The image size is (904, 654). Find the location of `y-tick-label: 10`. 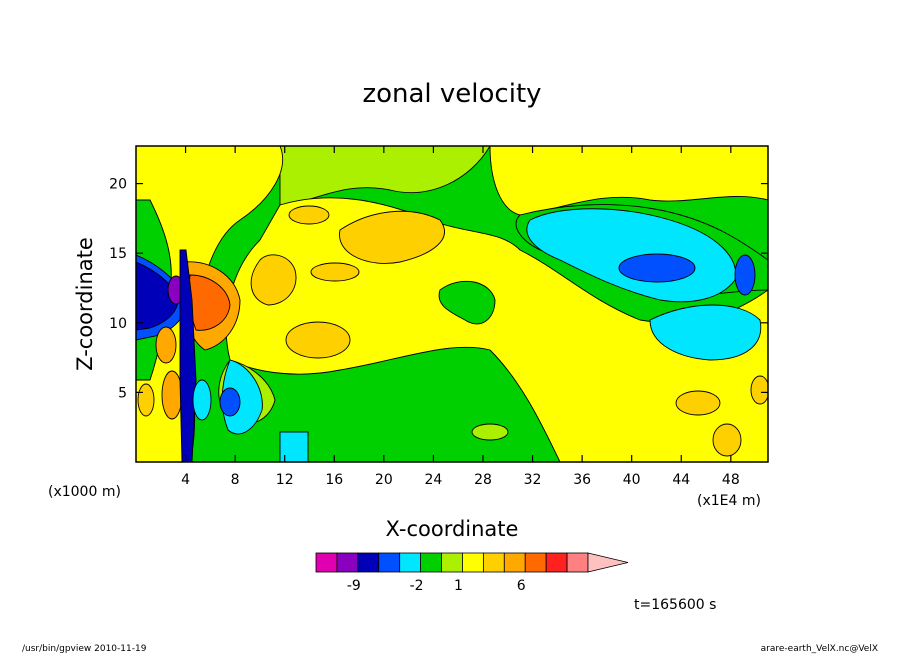

y-tick-label: 10 is located at coordinates (118, 324).